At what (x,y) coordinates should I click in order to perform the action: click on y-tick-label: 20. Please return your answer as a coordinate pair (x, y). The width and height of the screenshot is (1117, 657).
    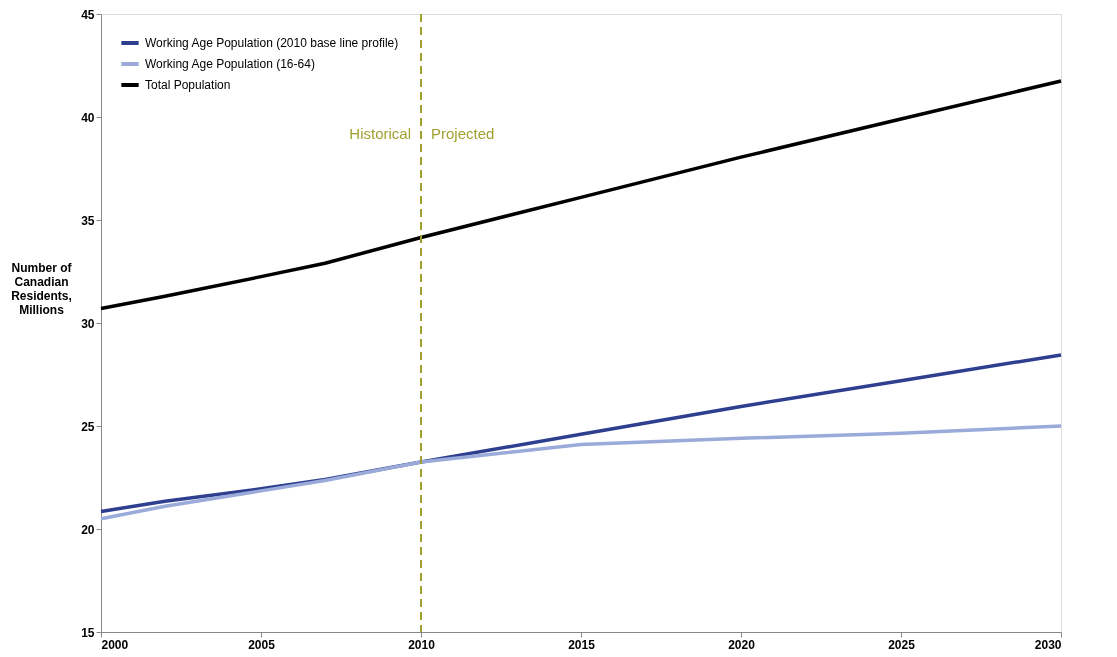
    Looking at the image, I should click on (88, 529).